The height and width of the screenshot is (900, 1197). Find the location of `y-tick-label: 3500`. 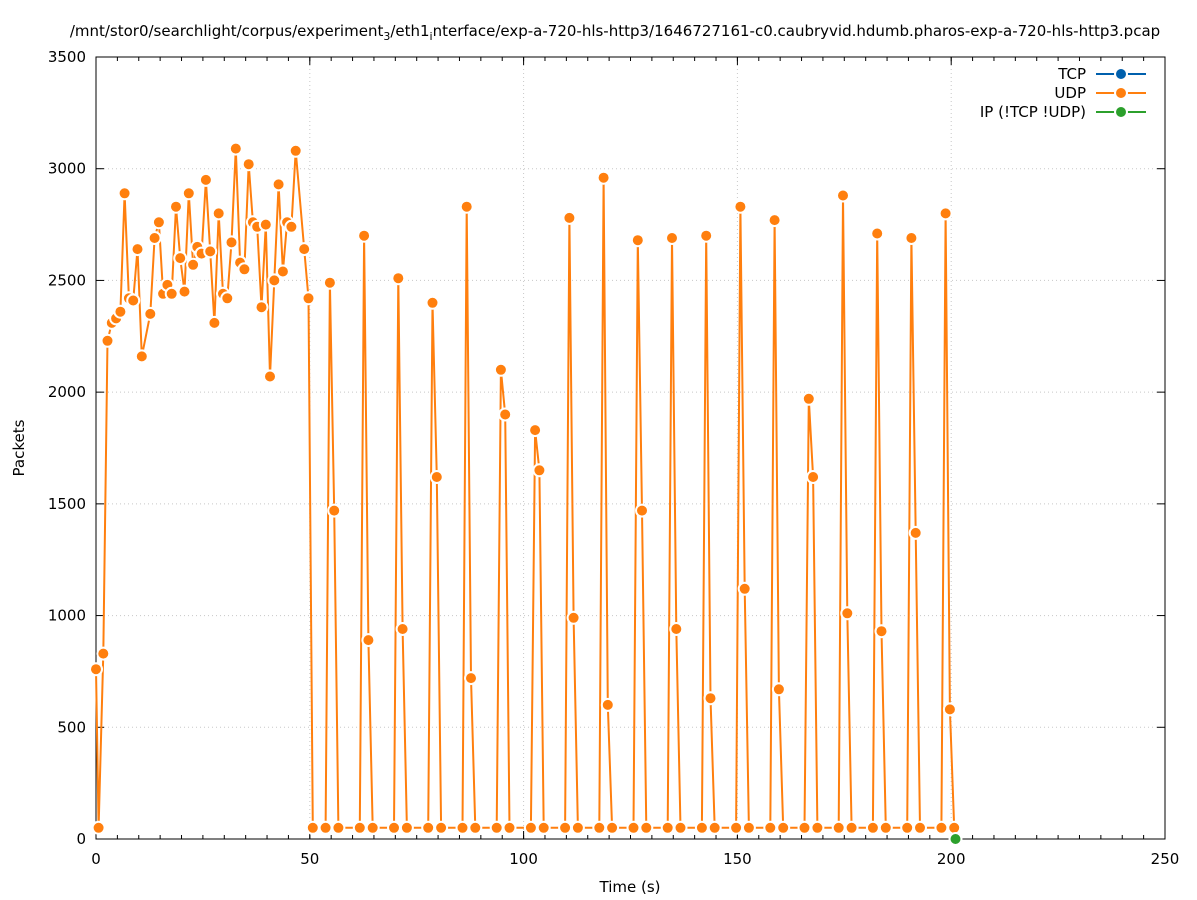

y-tick-label: 3500 is located at coordinates (67, 57).